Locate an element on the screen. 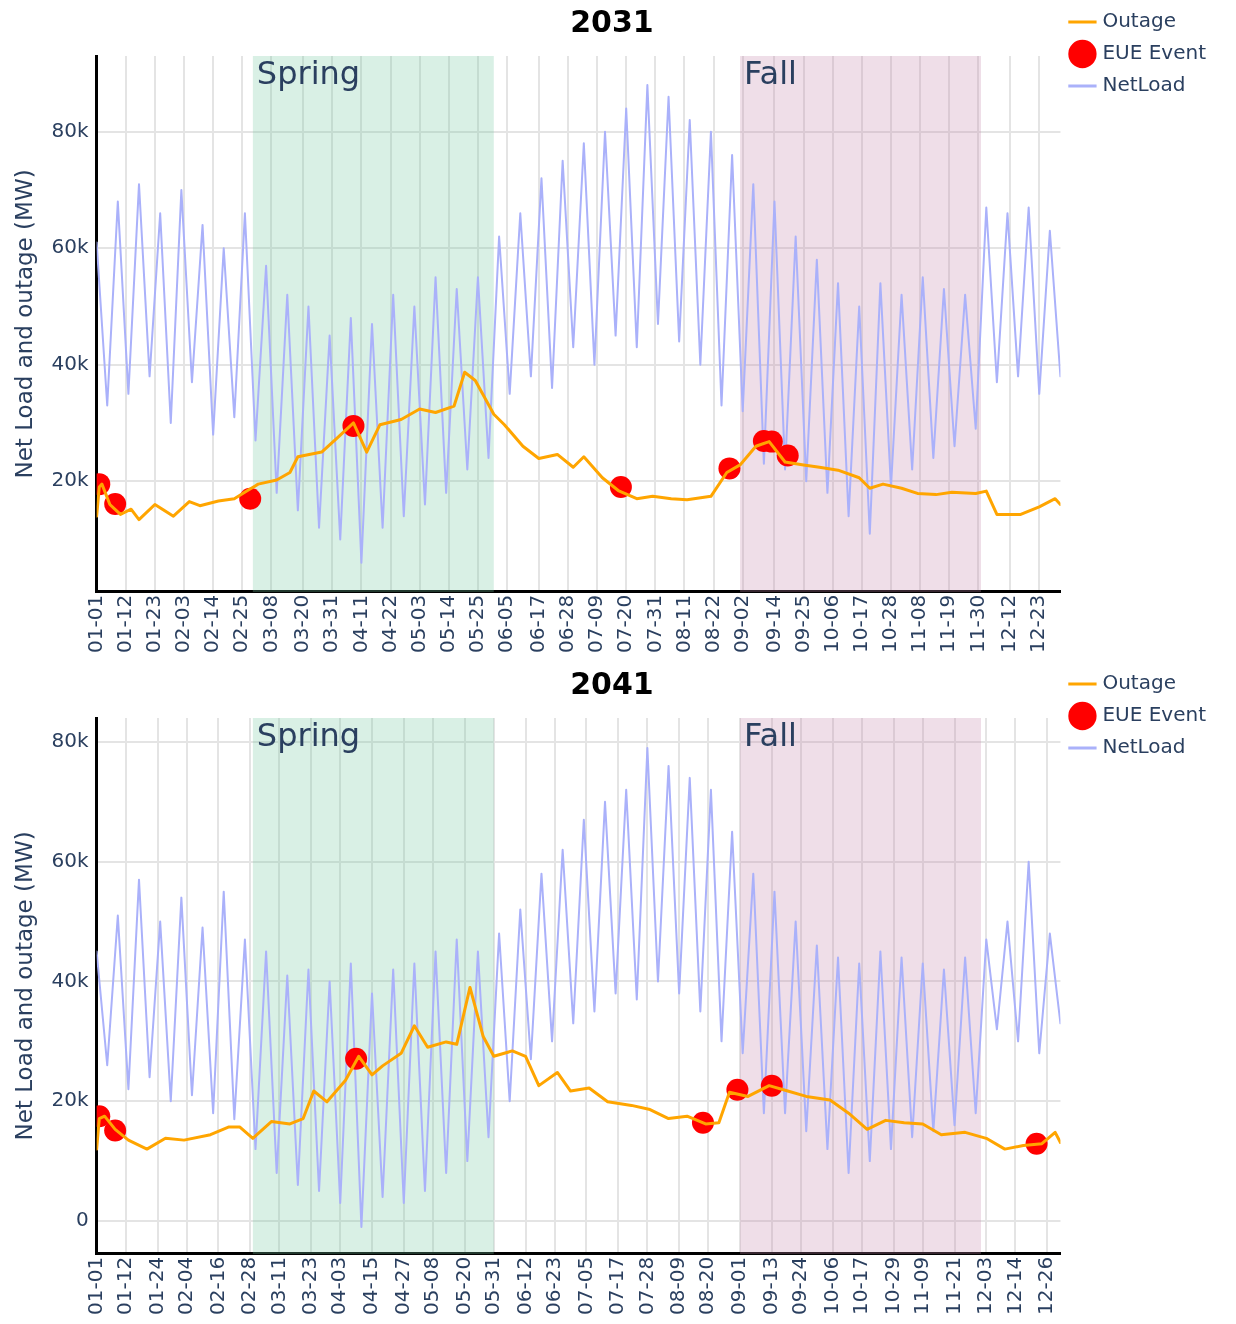  x-tick-label: 10-28 is located at coordinates (889, 624).